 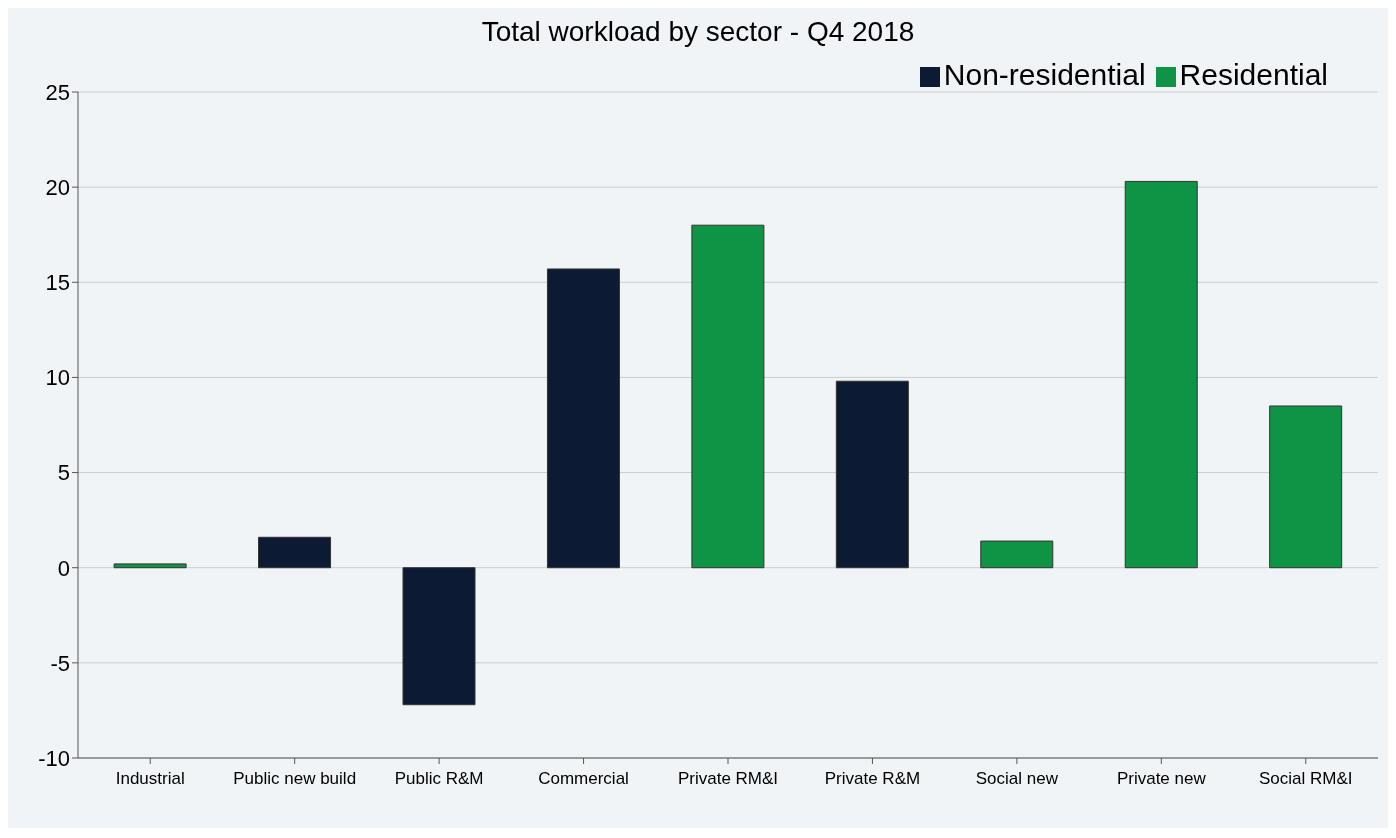 What do you see at coordinates (1253, 74) in the screenshot?
I see `legend-label: Residential` at bounding box center [1253, 74].